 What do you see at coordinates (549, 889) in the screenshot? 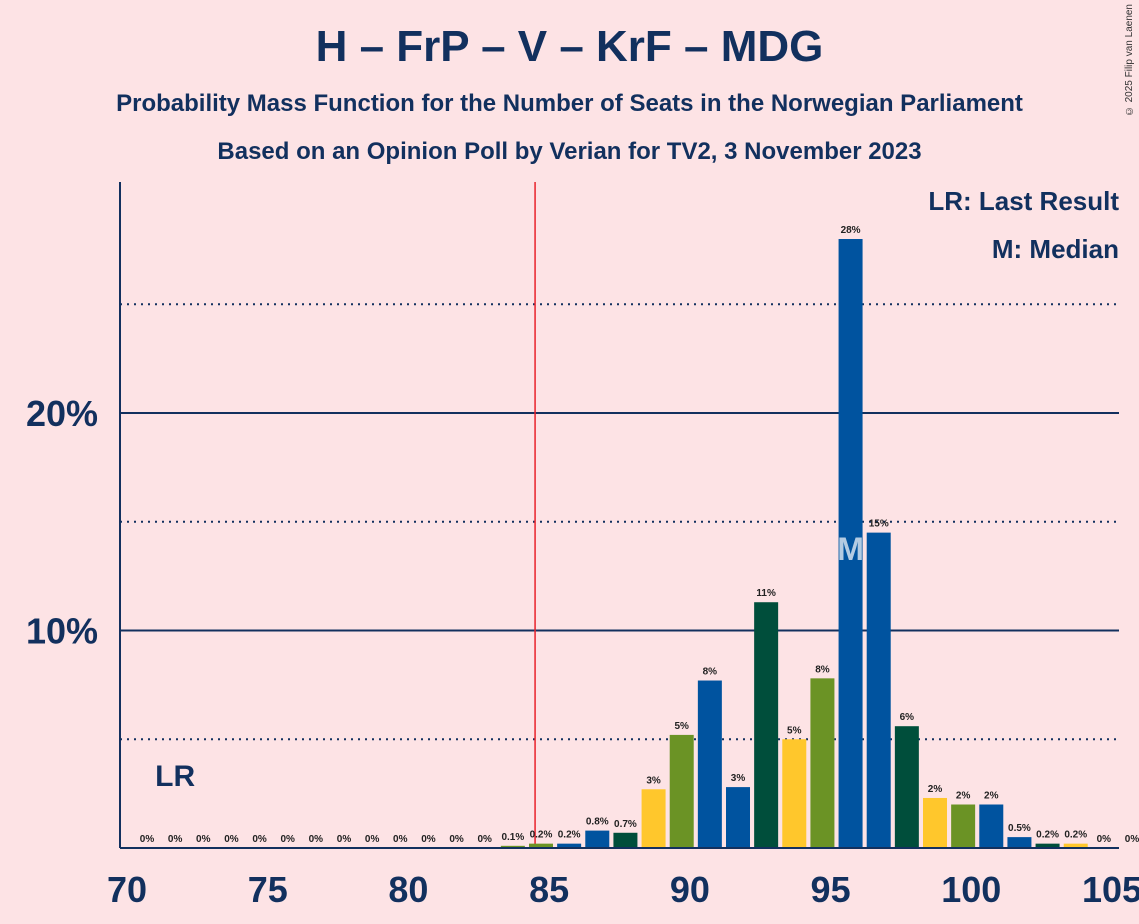
I see `x-tick-label: 85` at bounding box center [549, 889].